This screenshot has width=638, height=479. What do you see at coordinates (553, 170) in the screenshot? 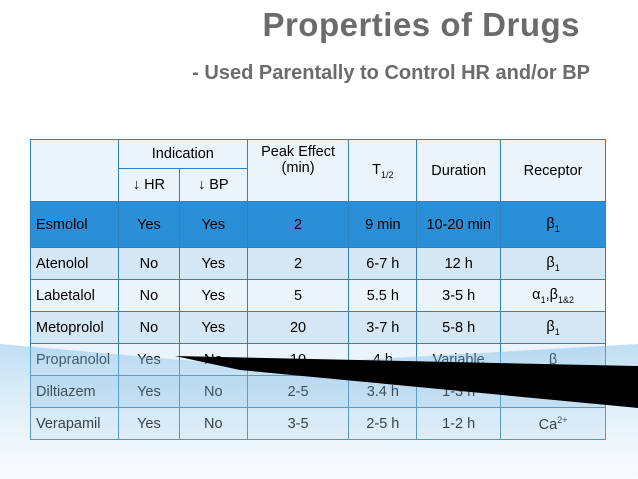
I see `header-receptor: Receptor` at bounding box center [553, 170].